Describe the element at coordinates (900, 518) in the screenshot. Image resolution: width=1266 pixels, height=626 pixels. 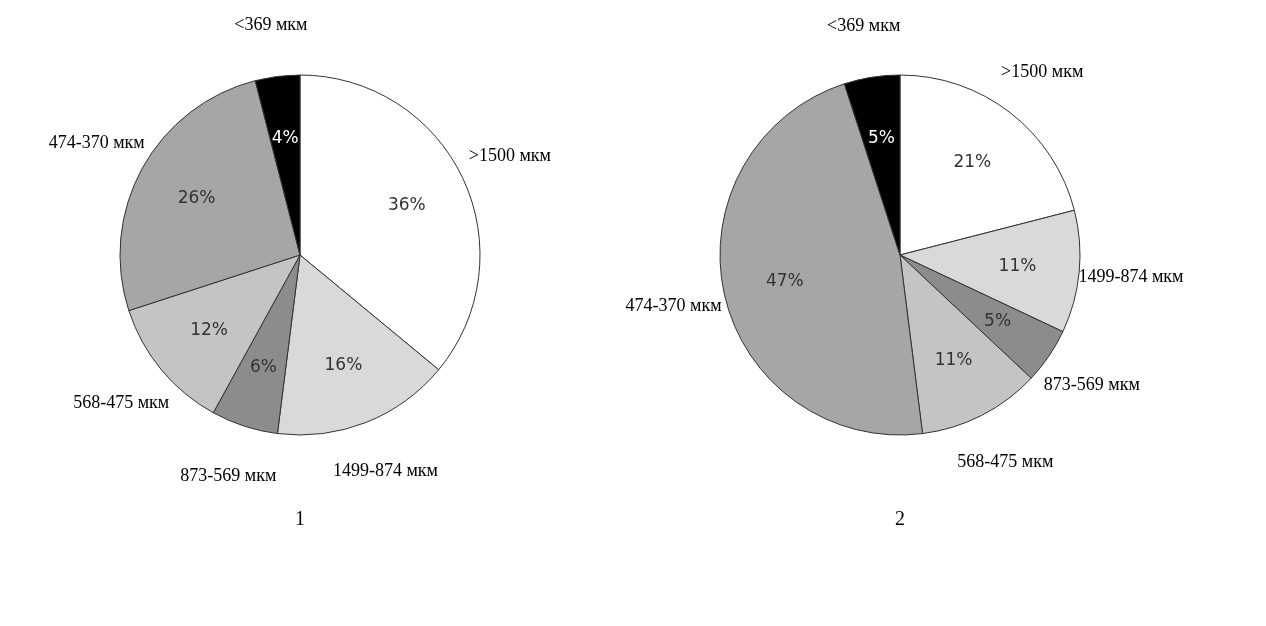
I see `text: 2` at that location.